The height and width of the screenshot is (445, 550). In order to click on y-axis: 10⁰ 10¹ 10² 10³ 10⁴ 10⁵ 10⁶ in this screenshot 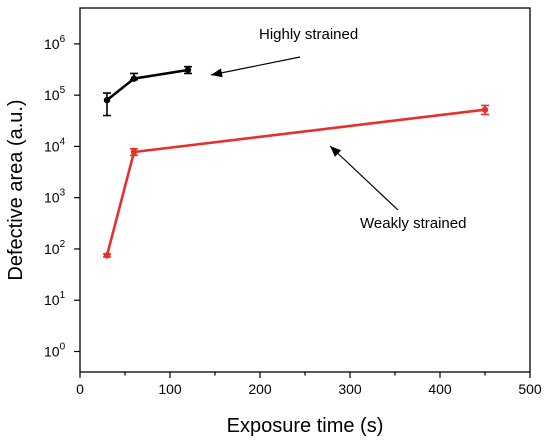, I will do `click(62, 196)`.